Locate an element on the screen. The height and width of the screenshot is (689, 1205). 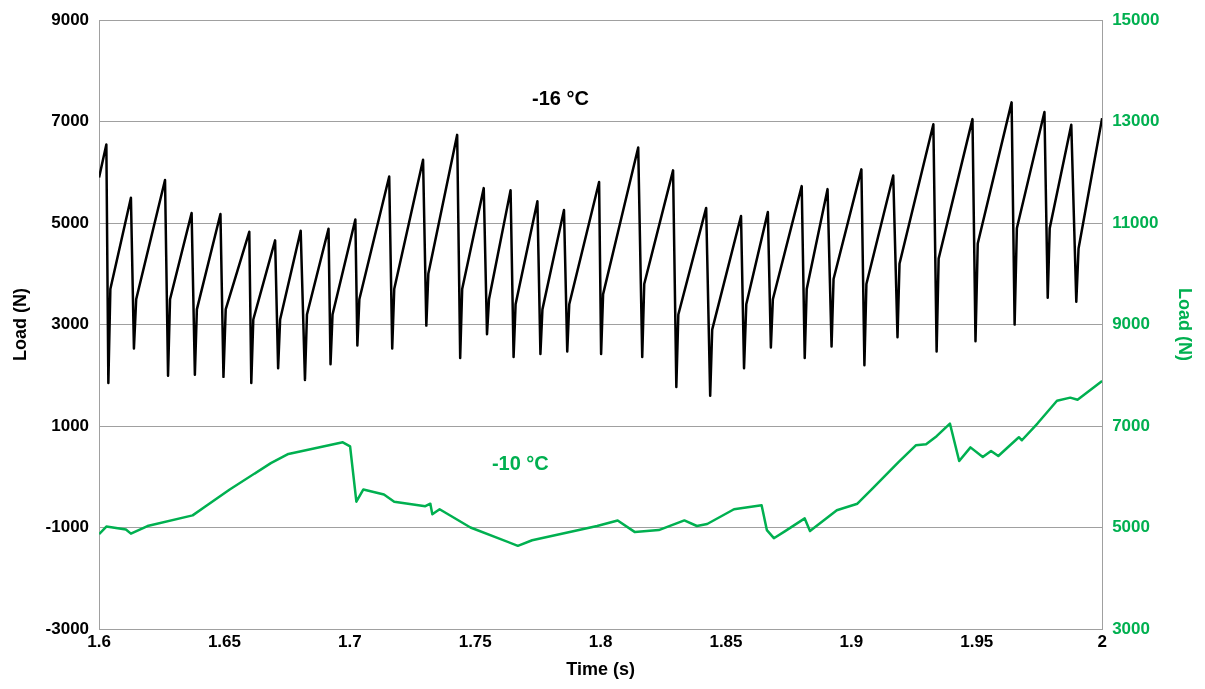
y2-tick-label: 11000 is located at coordinates (1135, 222).